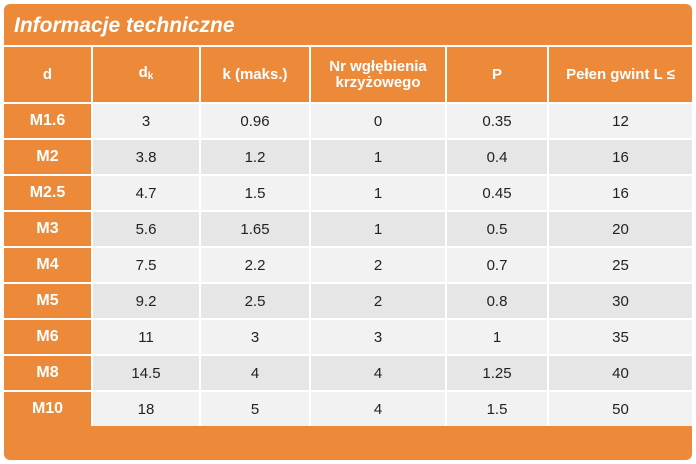  I want to click on cell-full-thread: 40, so click(619, 373).